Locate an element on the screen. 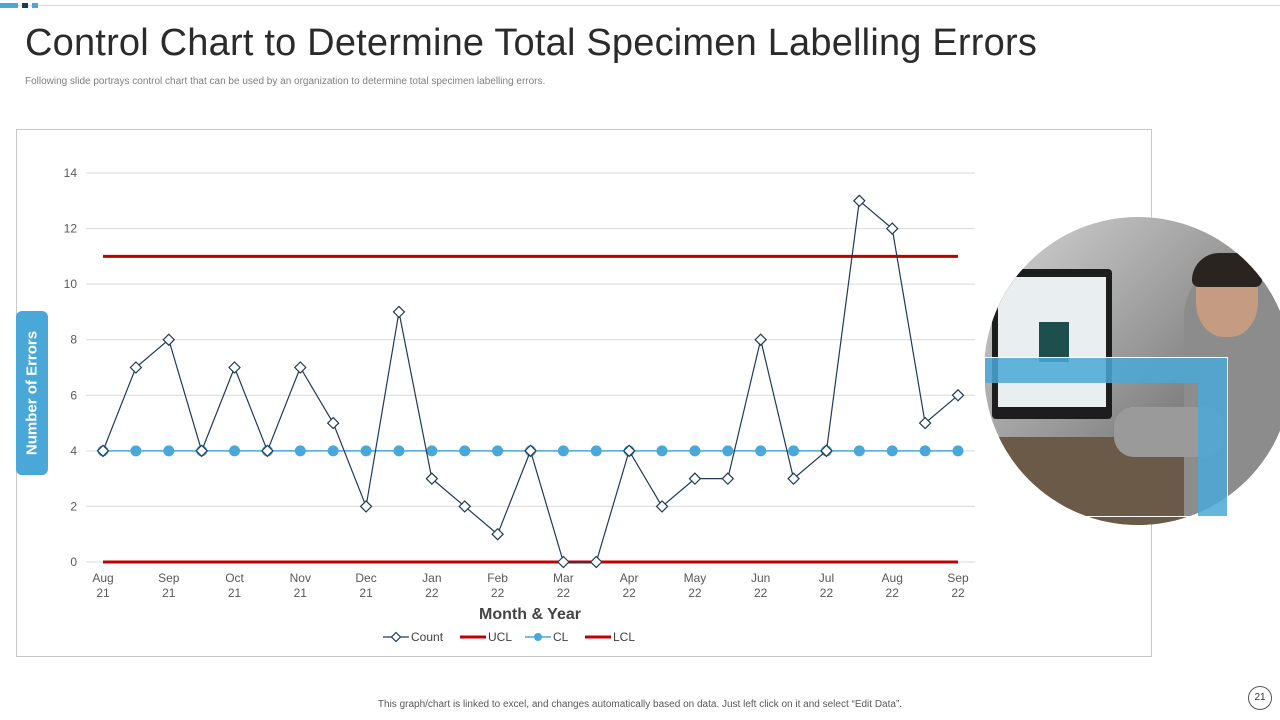  legend-count-marker is located at coordinates (396, 637).